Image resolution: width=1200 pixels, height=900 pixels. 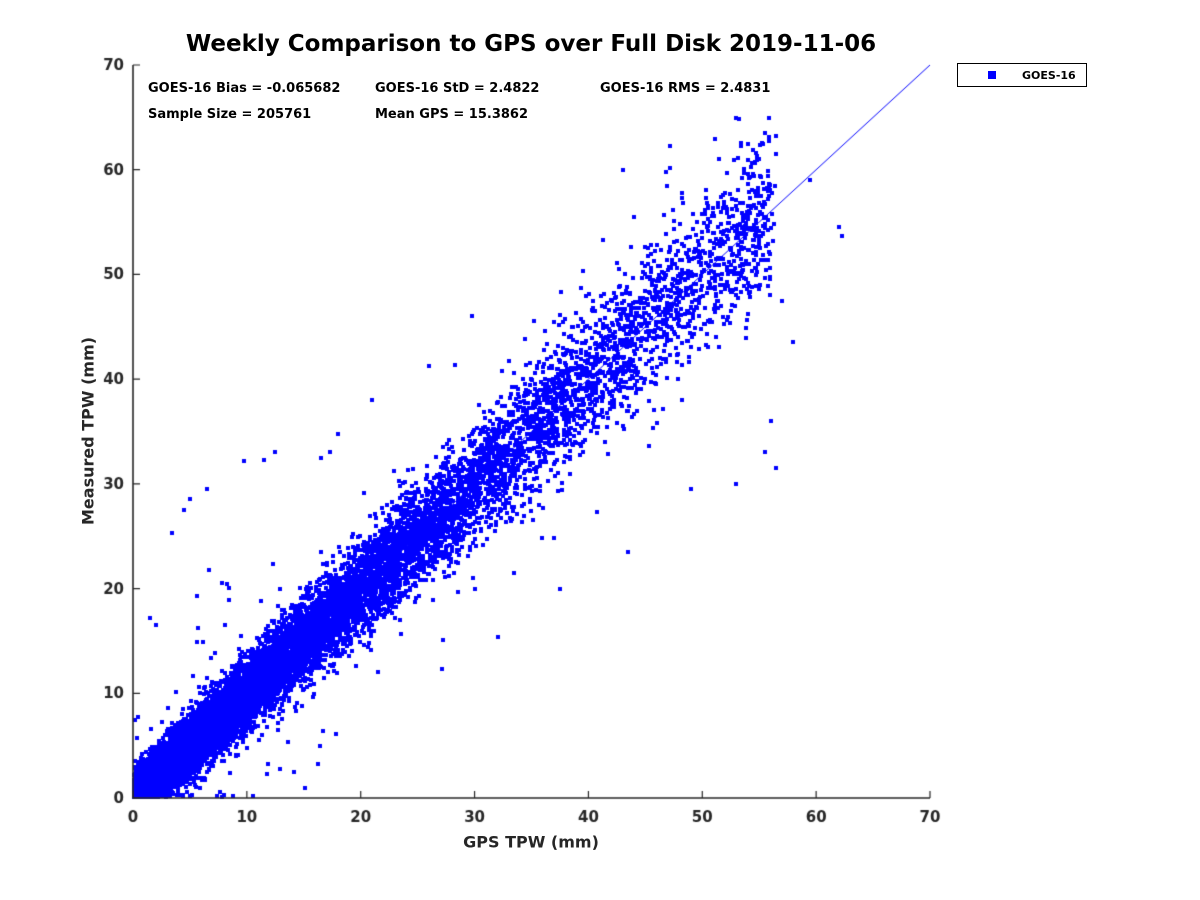 What do you see at coordinates (992, 75) in the screenshot?
I see `legend-square-marker-icon` at bounding box center [992, 75].